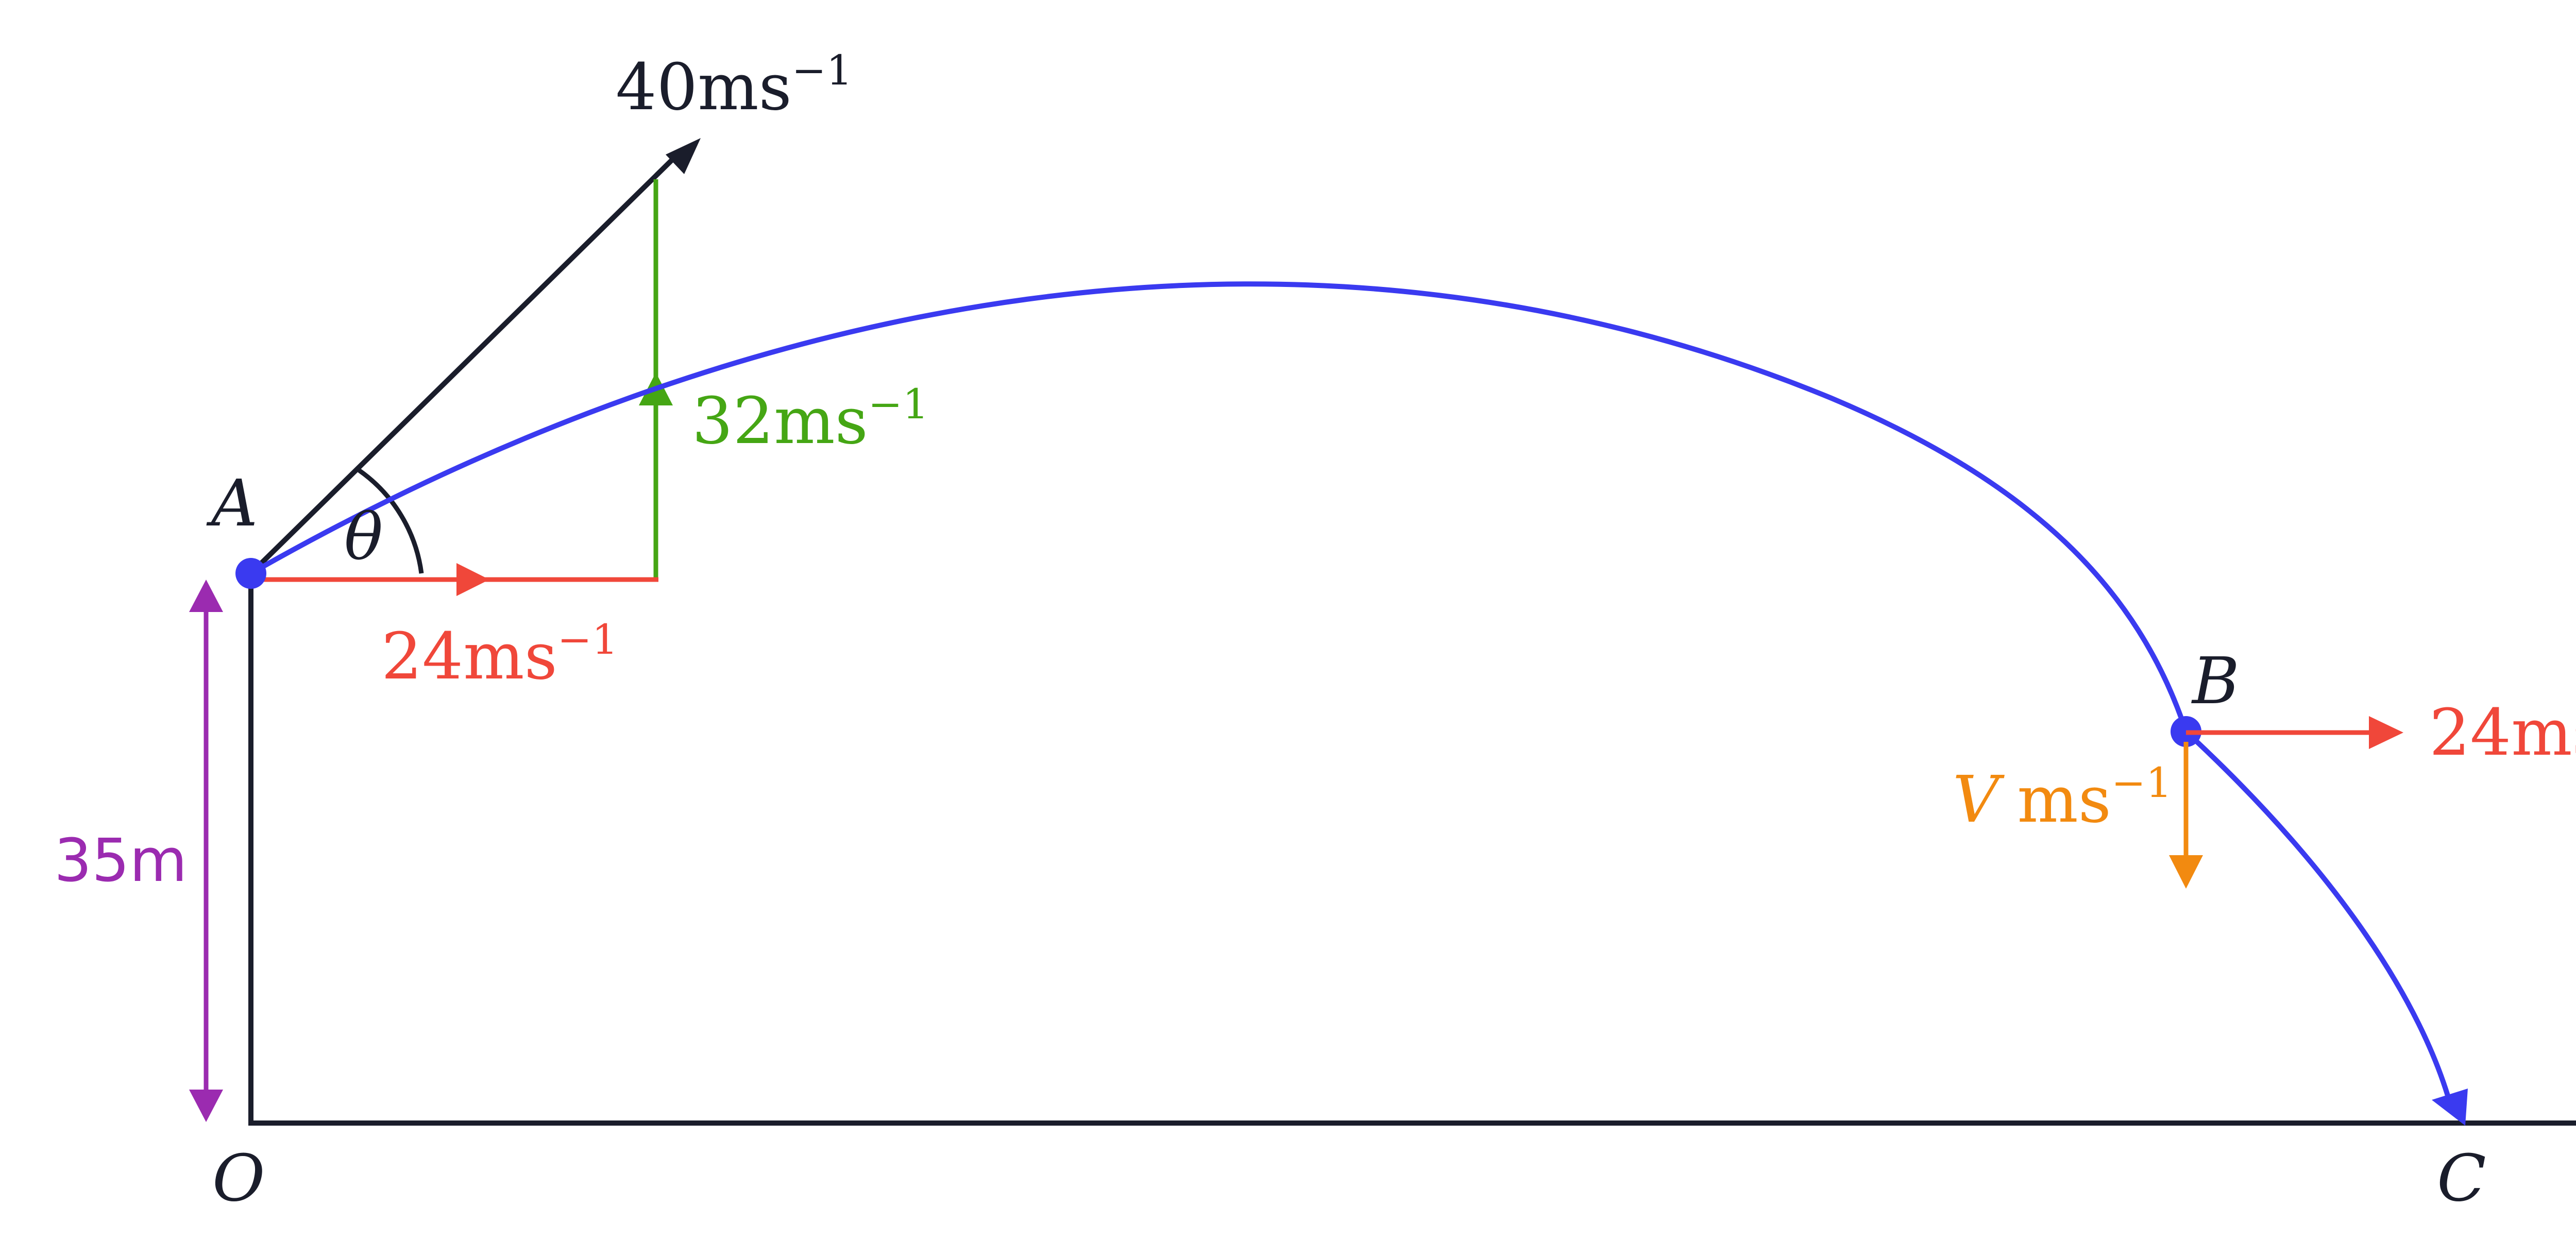  Describe the element at coordinates (120, 861) in the screenshot. I see `height-label: 35m` at that location.